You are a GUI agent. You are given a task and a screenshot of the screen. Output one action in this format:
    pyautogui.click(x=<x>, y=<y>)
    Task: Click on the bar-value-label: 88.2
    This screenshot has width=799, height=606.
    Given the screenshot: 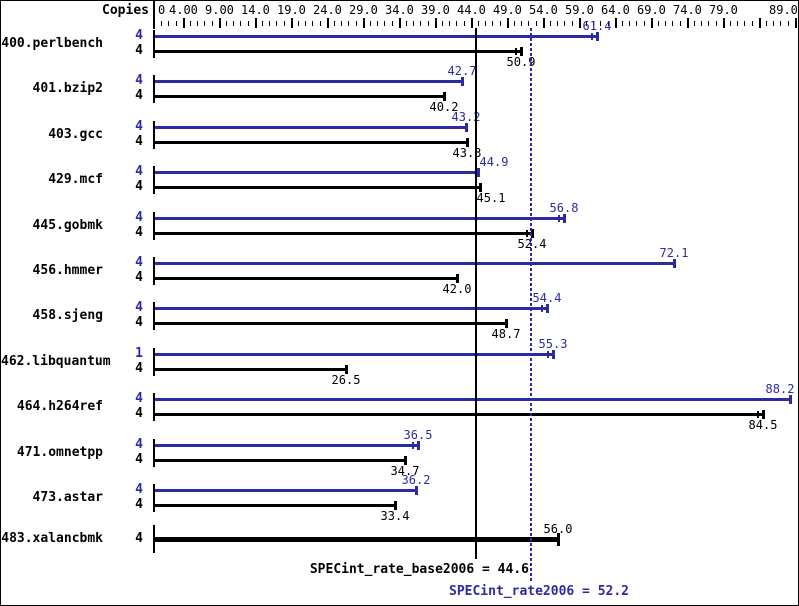 What is the action you would take?
    pyautogui.click(x=780, y=389)
    